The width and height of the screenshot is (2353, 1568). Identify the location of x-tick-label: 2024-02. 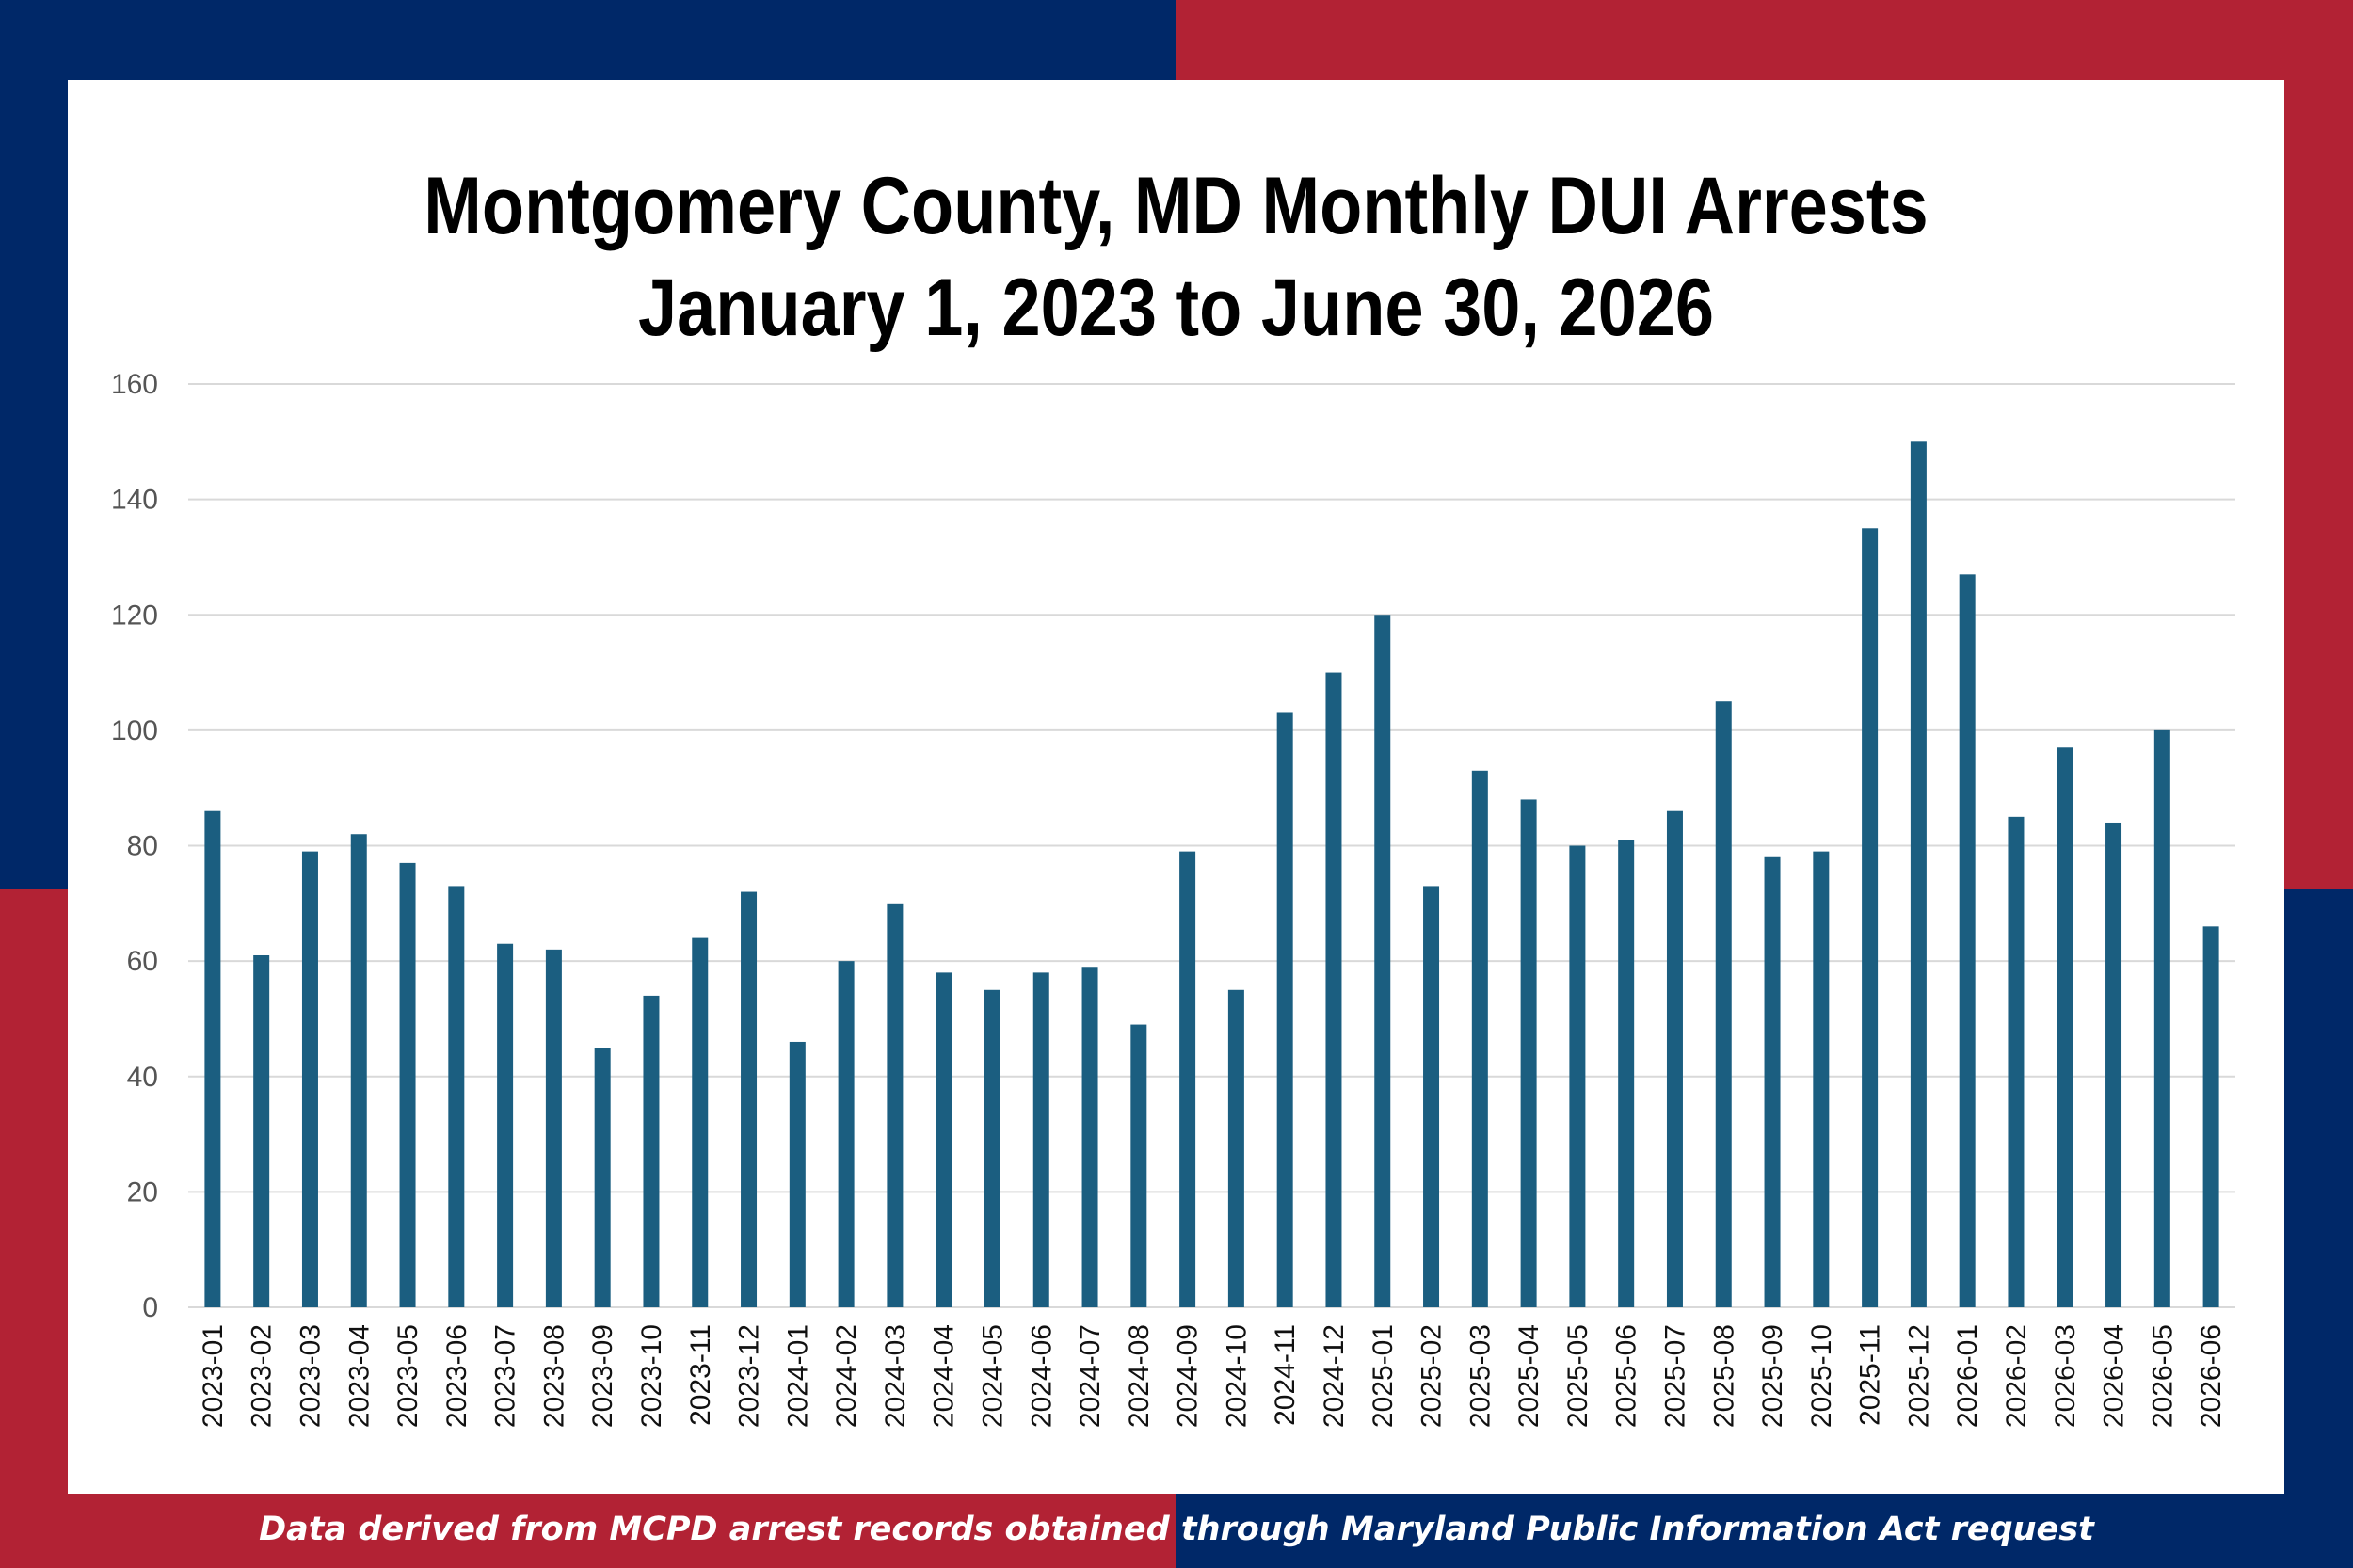
(847, 1376).